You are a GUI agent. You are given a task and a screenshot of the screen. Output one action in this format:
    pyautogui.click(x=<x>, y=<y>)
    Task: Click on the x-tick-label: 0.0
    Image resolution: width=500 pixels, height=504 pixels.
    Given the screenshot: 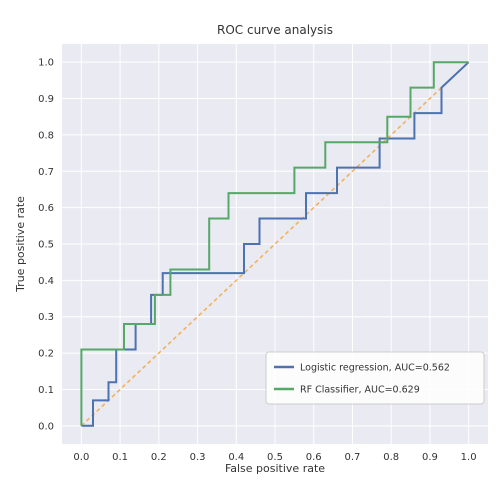 What is the action you would take?
    pyautogui.click(x=81, y=457)
    